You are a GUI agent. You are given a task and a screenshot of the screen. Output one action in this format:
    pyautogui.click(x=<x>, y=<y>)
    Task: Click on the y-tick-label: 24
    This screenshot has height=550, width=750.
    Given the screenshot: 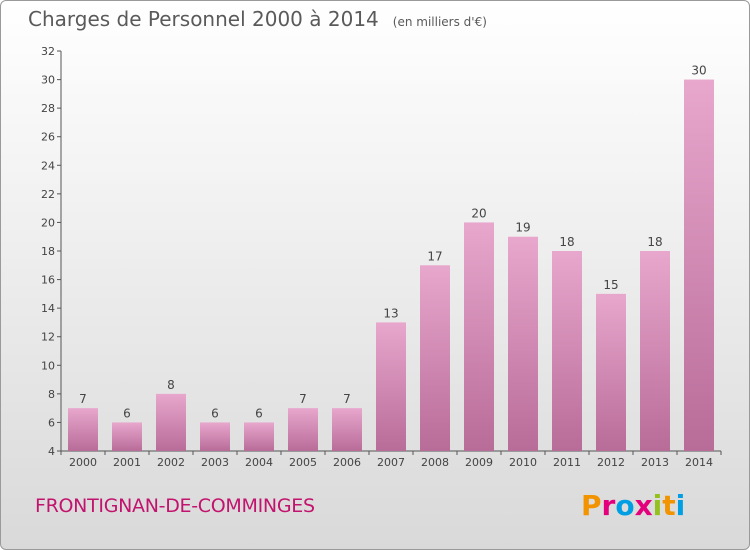 What is the action you would take?
    pyautogui.click(x=48, y=165)
    